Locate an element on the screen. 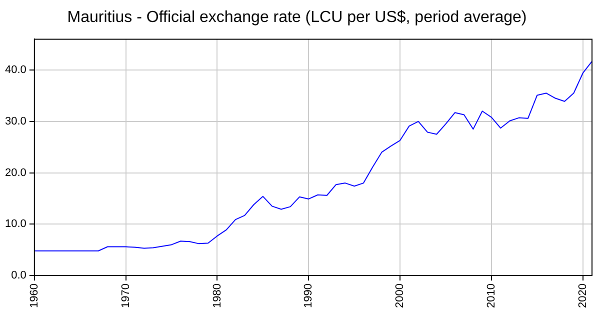  x-tick-label: 1980 is located at coordinates (217, 296).